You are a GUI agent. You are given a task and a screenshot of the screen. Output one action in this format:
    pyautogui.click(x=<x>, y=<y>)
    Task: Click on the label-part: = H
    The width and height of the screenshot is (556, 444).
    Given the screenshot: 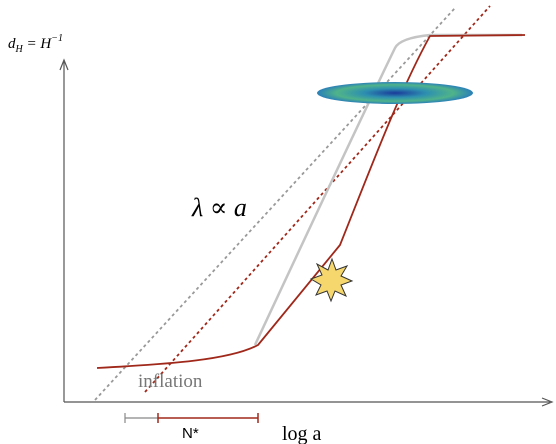 What is the action you would take?
    pyautogui.click(x=38, y=44)
    